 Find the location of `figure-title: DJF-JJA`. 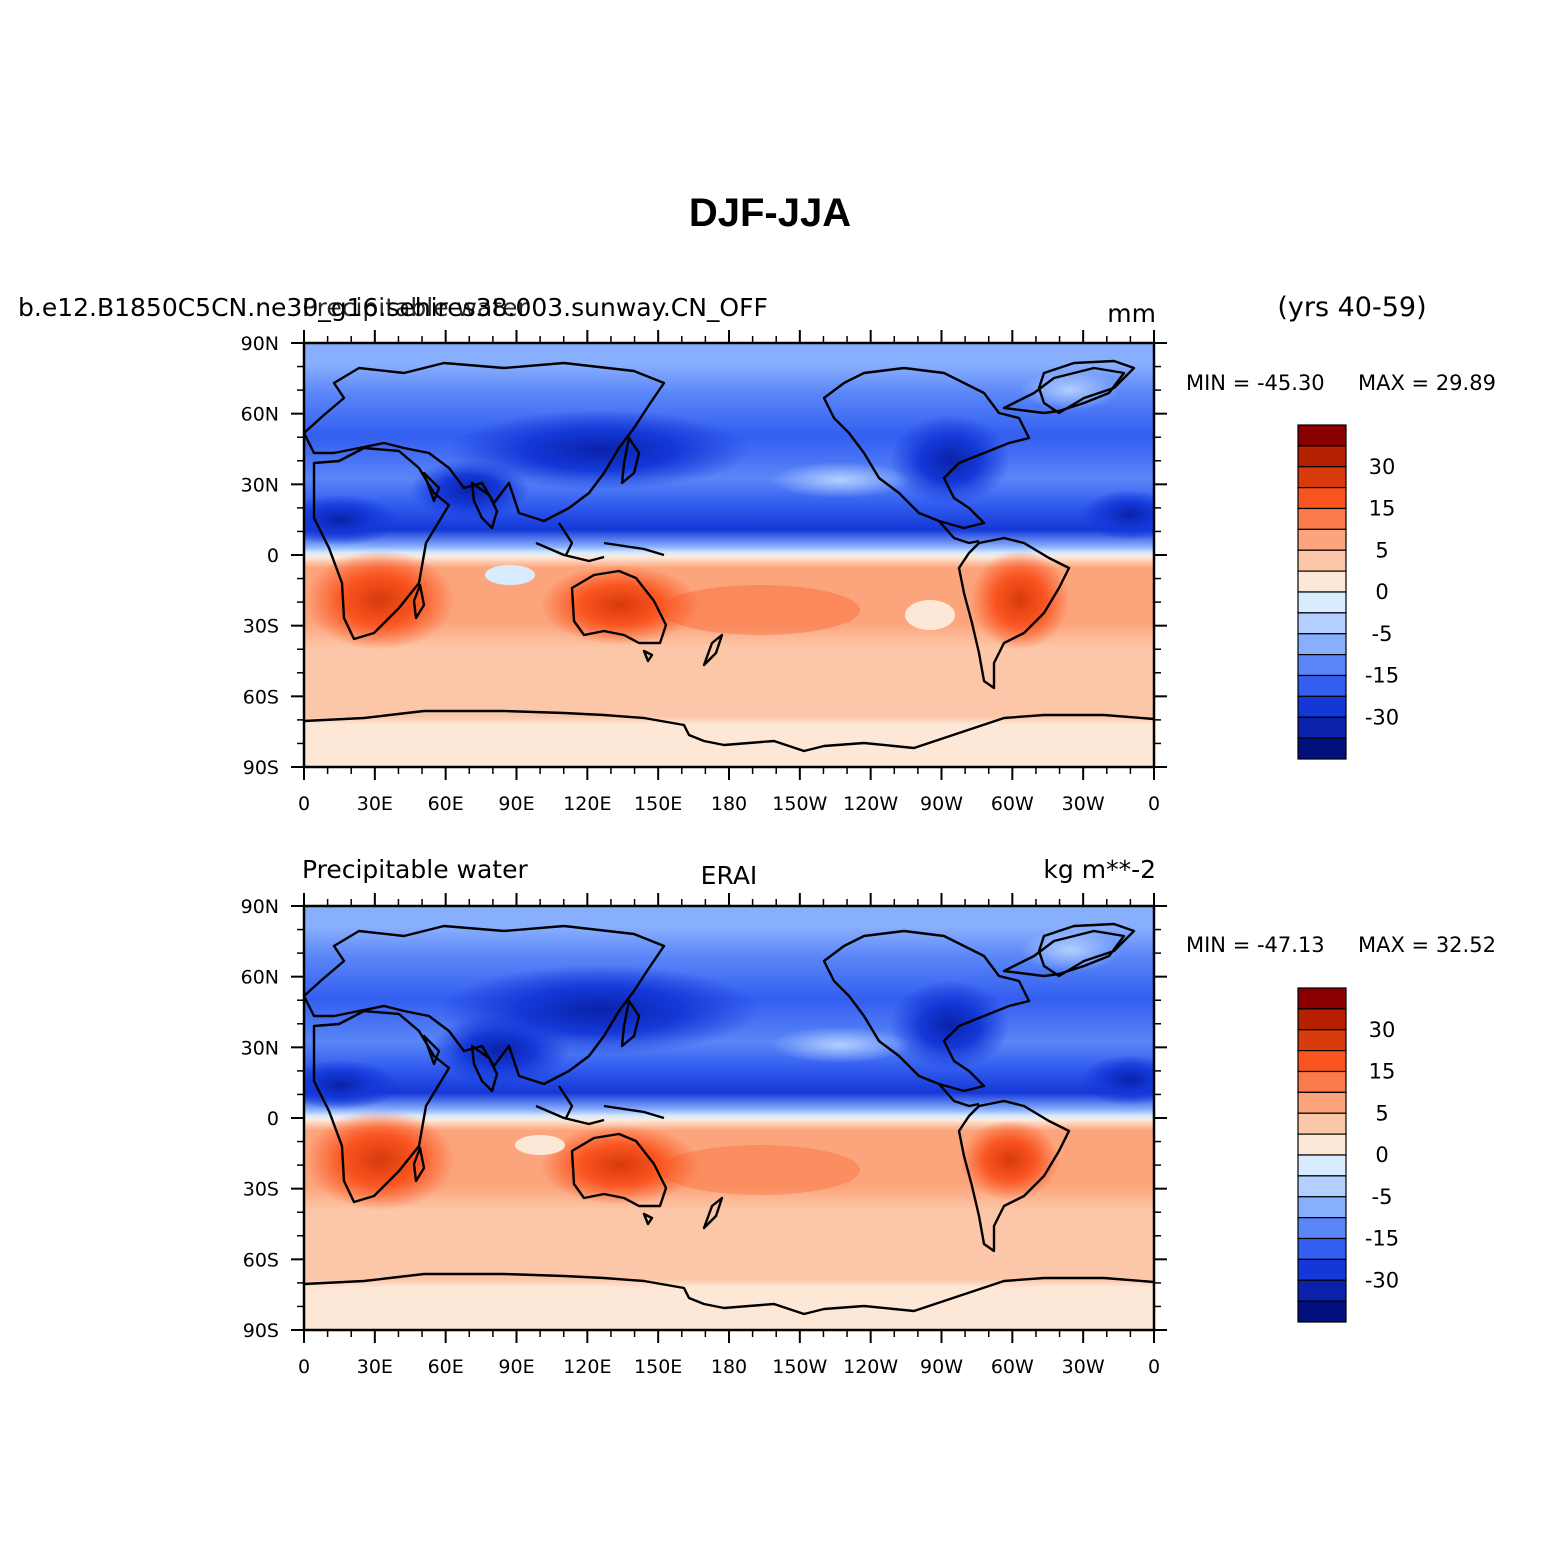

figure-title: DJF-JJA is located at coordinates (770, 213).